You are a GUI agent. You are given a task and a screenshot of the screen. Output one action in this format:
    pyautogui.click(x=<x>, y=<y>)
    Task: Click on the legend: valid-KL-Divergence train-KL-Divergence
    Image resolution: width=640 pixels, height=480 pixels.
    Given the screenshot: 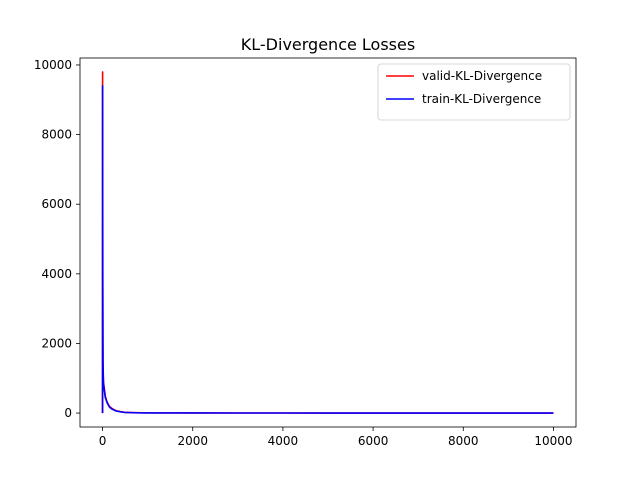 What is the action you would take?
    pyautogui.click(x=474, y=92)
    